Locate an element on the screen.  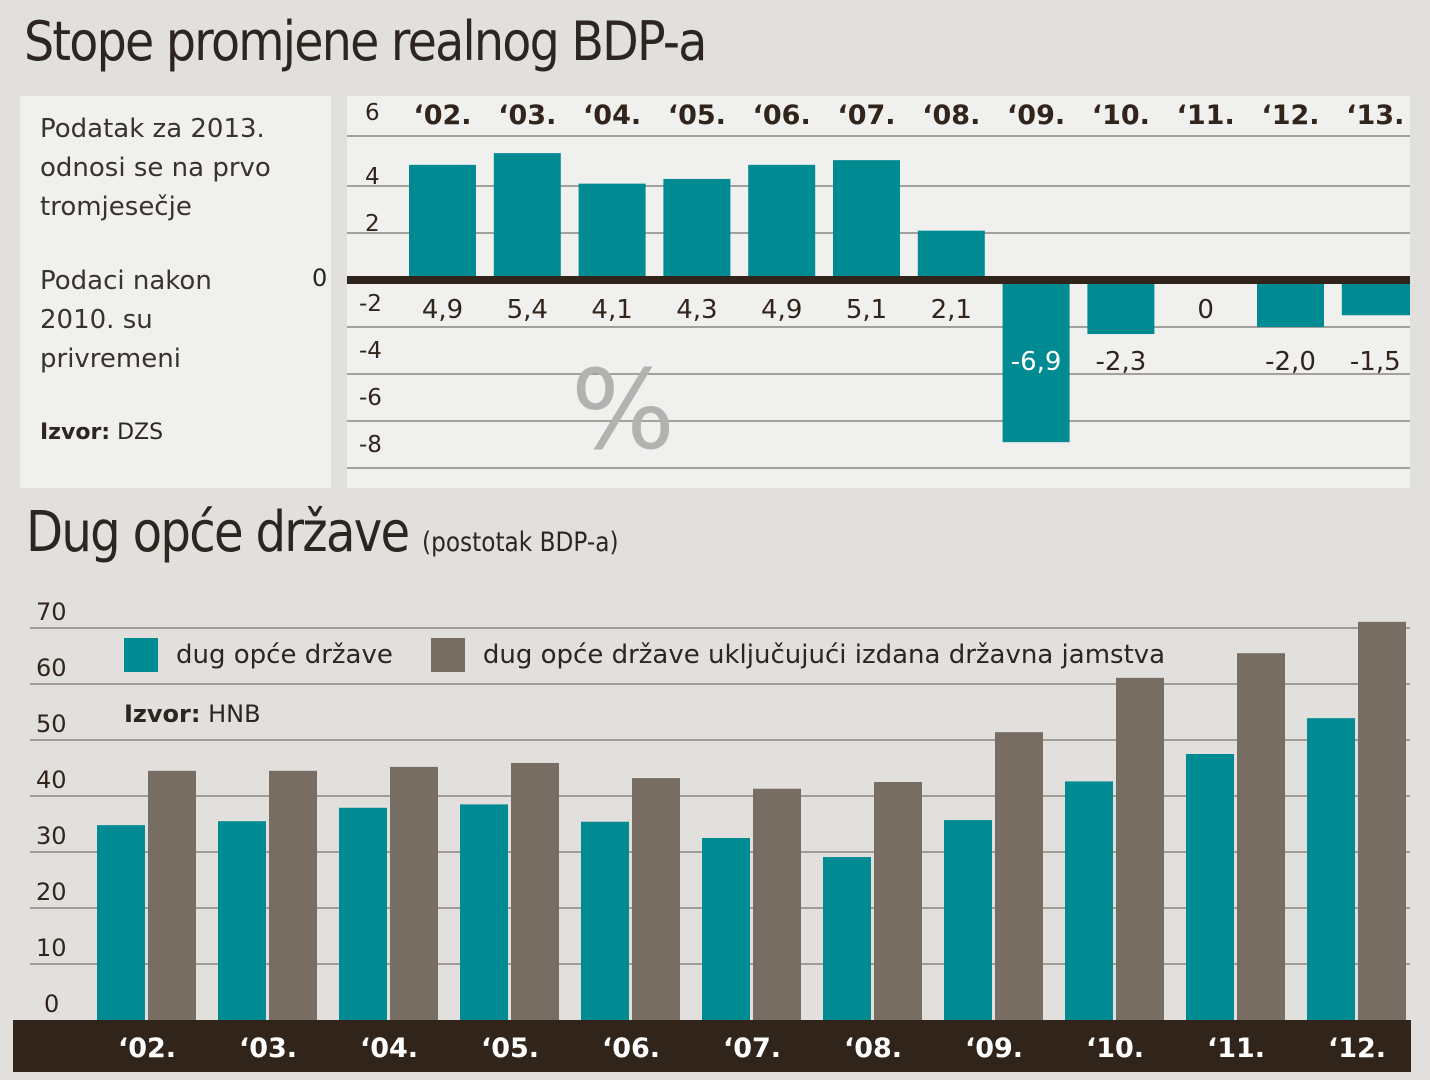
legend-swatch-gray is located at coordinates (447, 655).